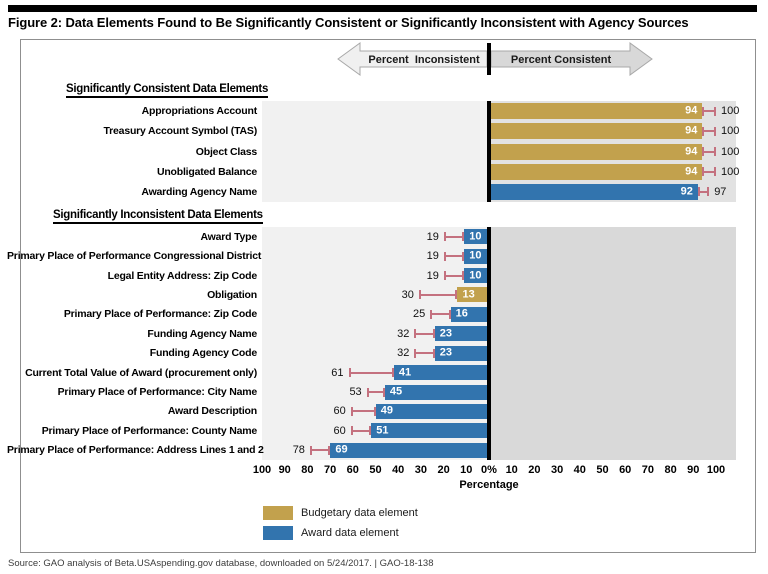 The height and width of the screenshot is (574, 768). Describe the element at coordinates (489, 59) in the screenshot. I see `zero-divider-bar` at that location.